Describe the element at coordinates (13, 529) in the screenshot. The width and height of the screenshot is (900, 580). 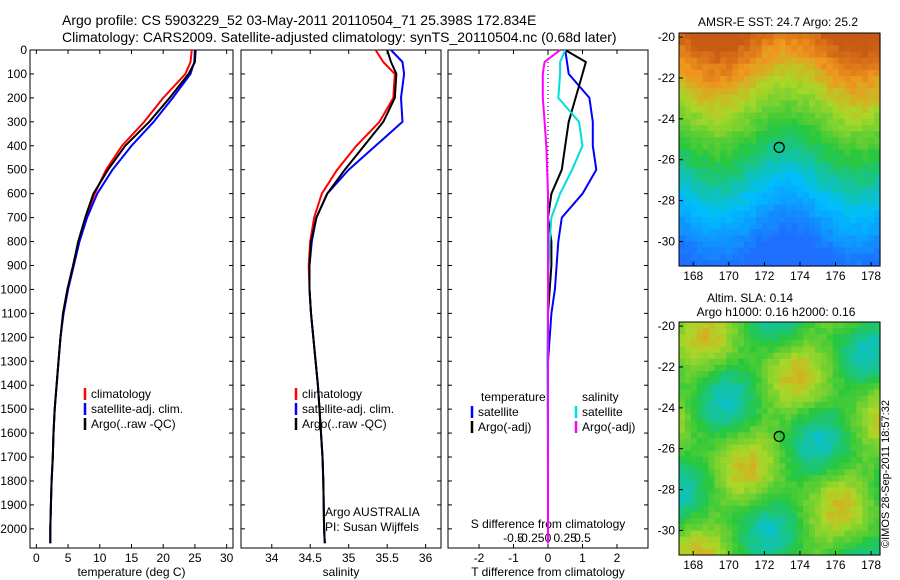
I see `y-tick-label: 2000` at that location.